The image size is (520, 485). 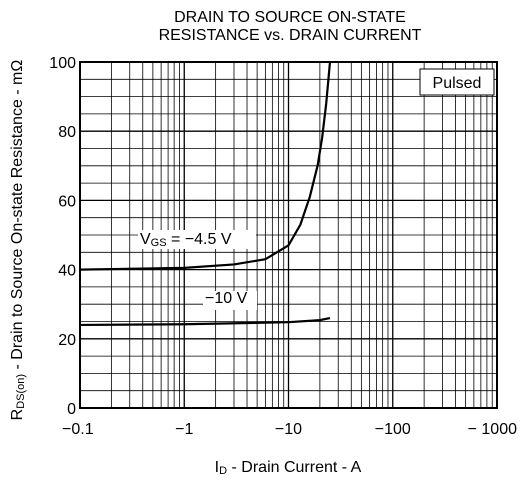 What do you see at coordinates (78, 429) in the screenshot?
I see `x-tick-label: −0.1` at bounding box center [78, 429].